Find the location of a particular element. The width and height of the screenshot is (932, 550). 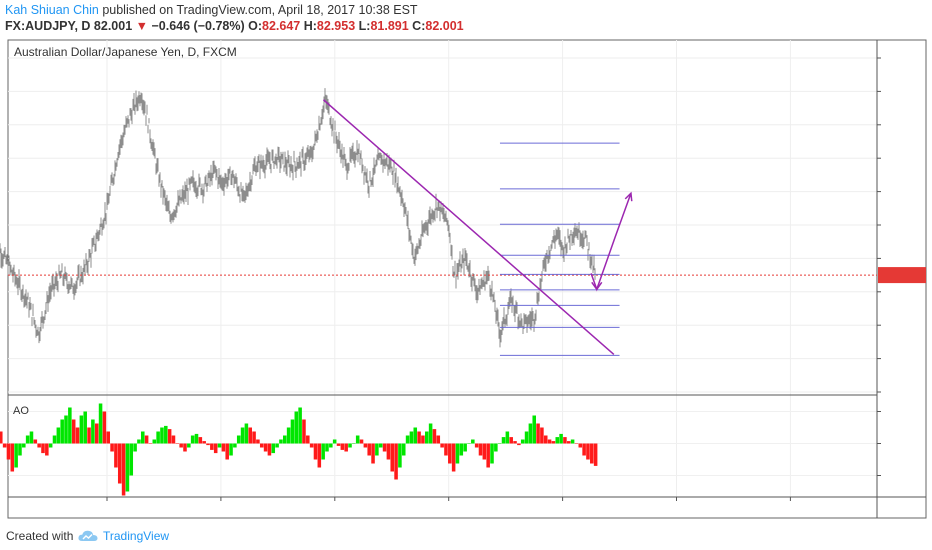

last-price-tag is located at coordinates (902, 275).